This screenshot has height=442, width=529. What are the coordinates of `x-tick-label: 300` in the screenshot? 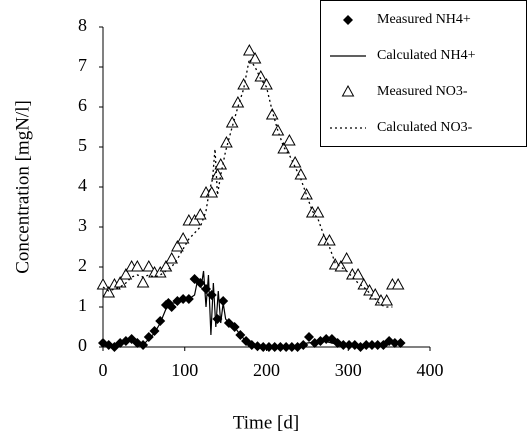 It's located at (348, 370).